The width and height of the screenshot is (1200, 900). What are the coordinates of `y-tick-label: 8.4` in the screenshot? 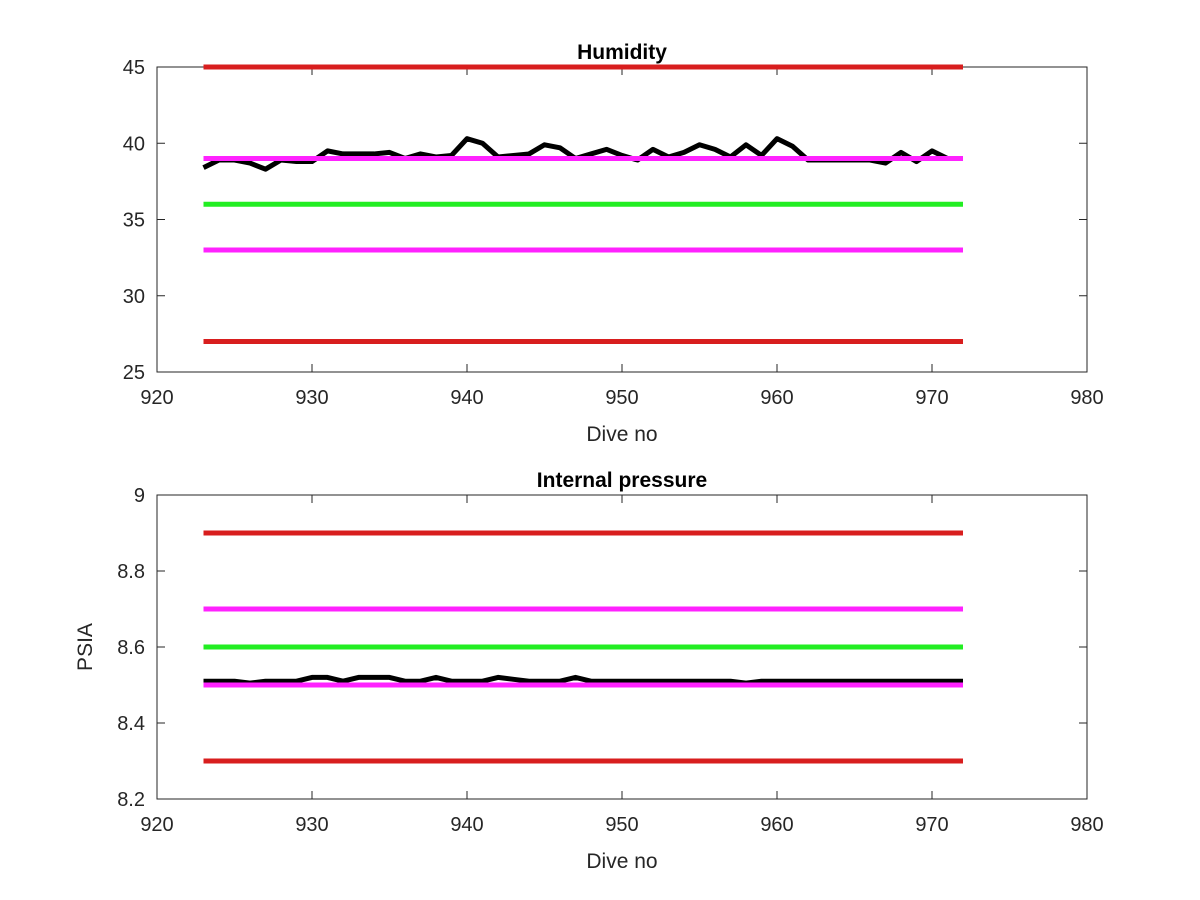 It's located at (131, 724).